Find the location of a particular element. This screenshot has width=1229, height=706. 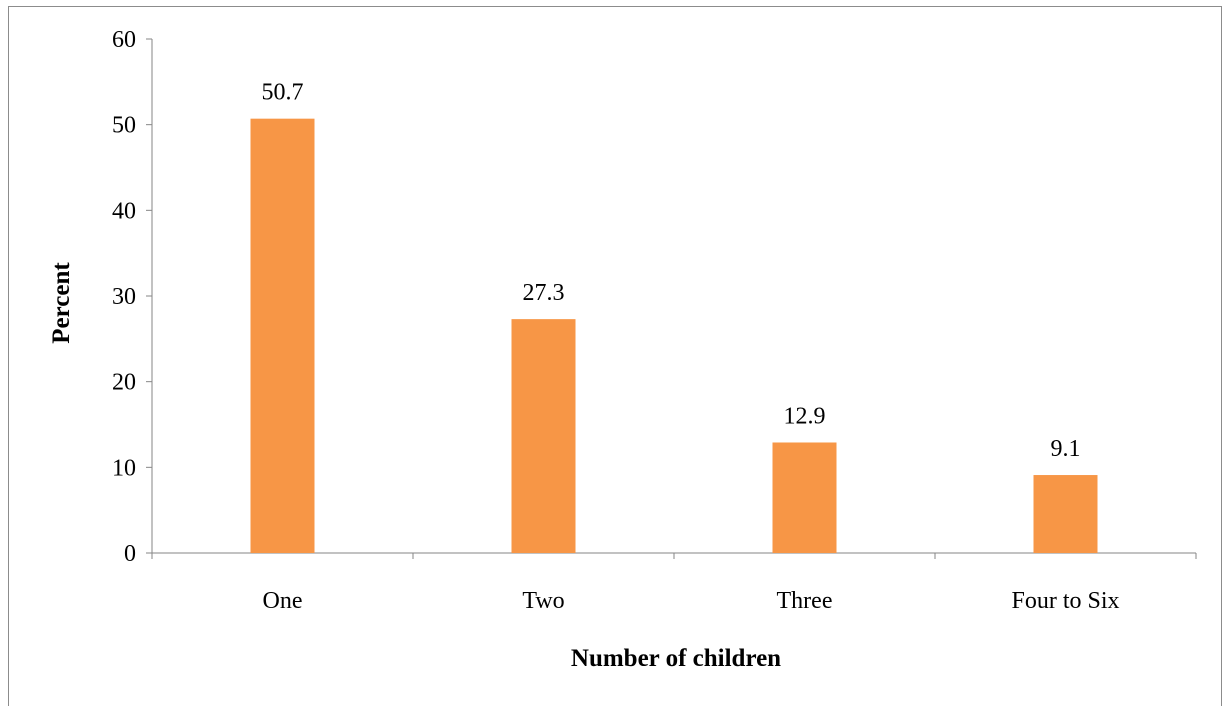

y-axis-ticks: 0 10 20 30 40 50 60 is located at coordinates (132, 297).